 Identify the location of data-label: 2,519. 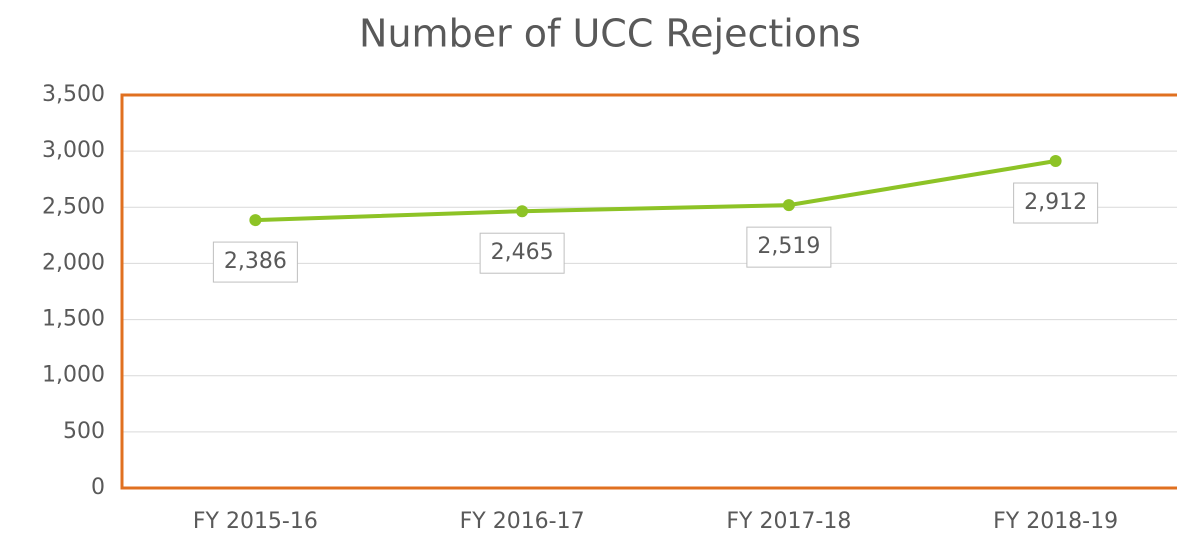
(788, 246).